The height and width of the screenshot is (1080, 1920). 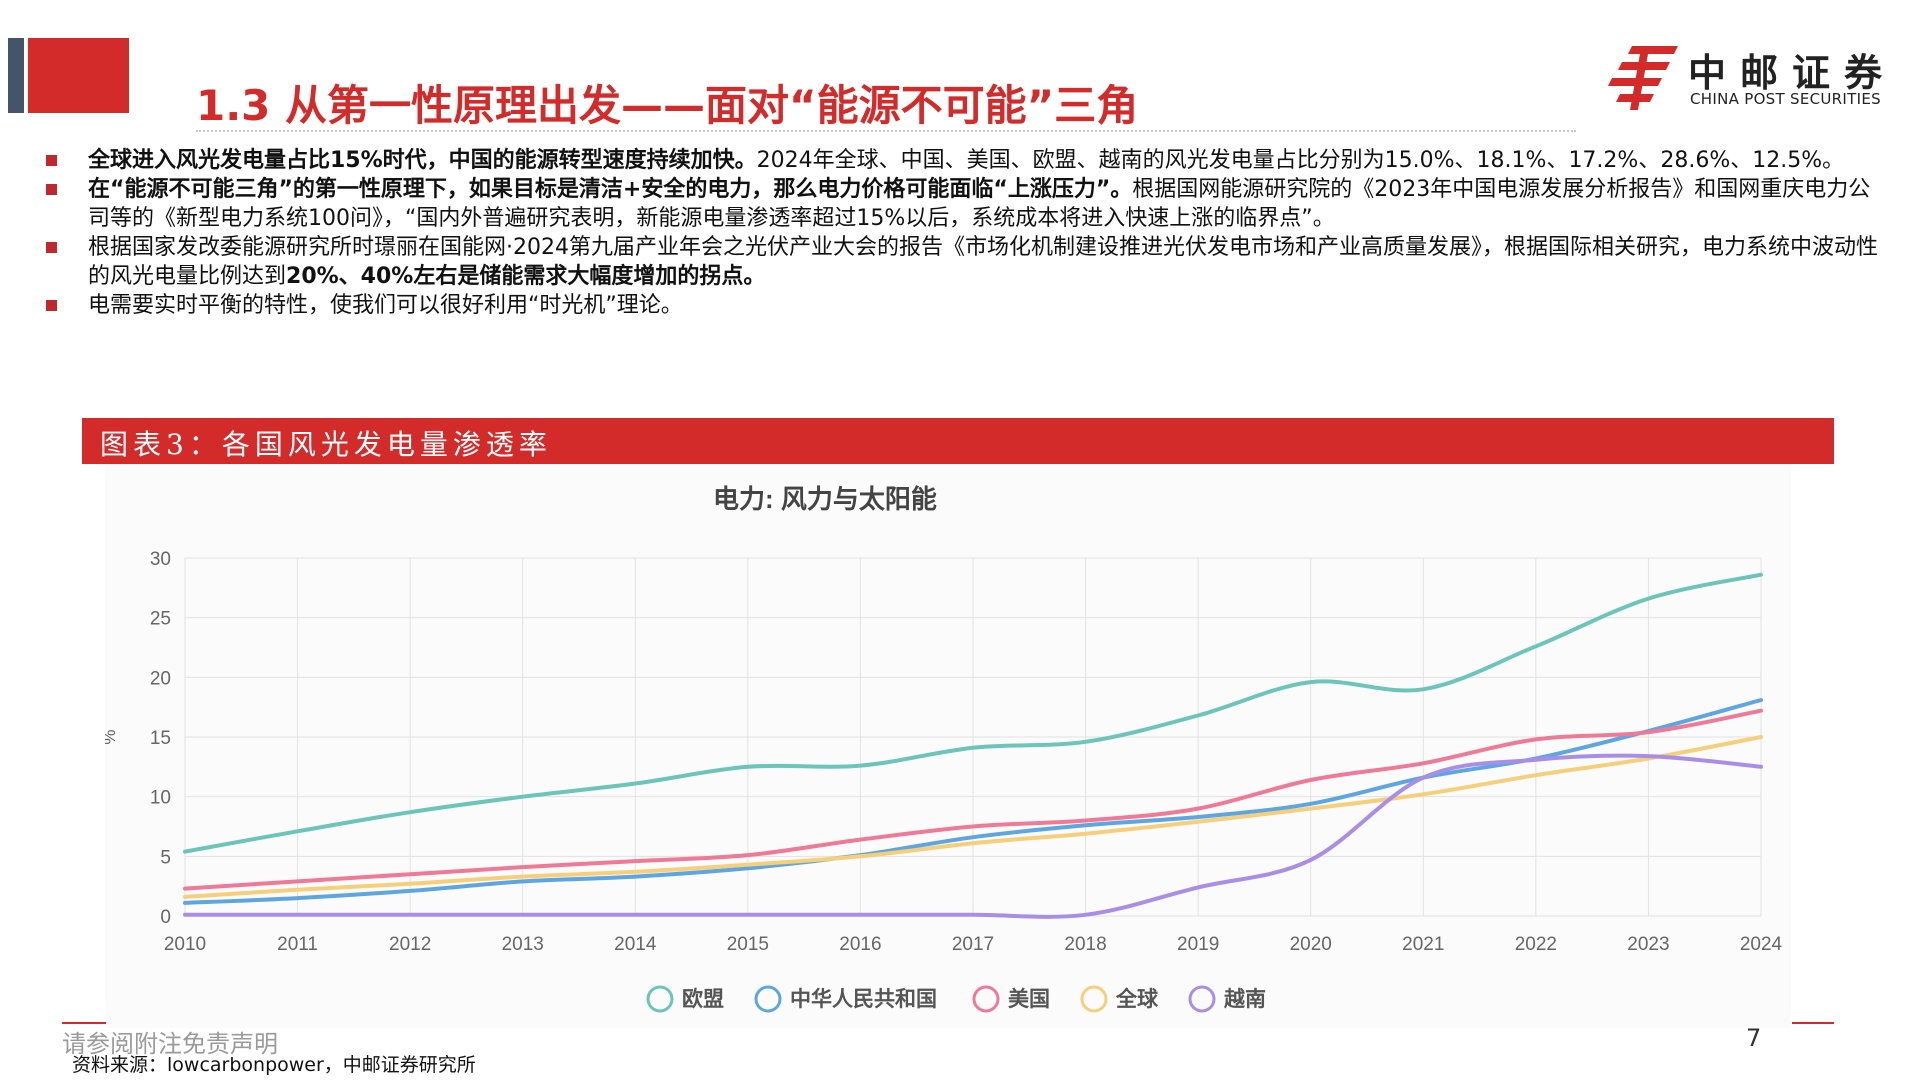 I want to click on x-tick-label: 2010, so click(x=185, y=944).